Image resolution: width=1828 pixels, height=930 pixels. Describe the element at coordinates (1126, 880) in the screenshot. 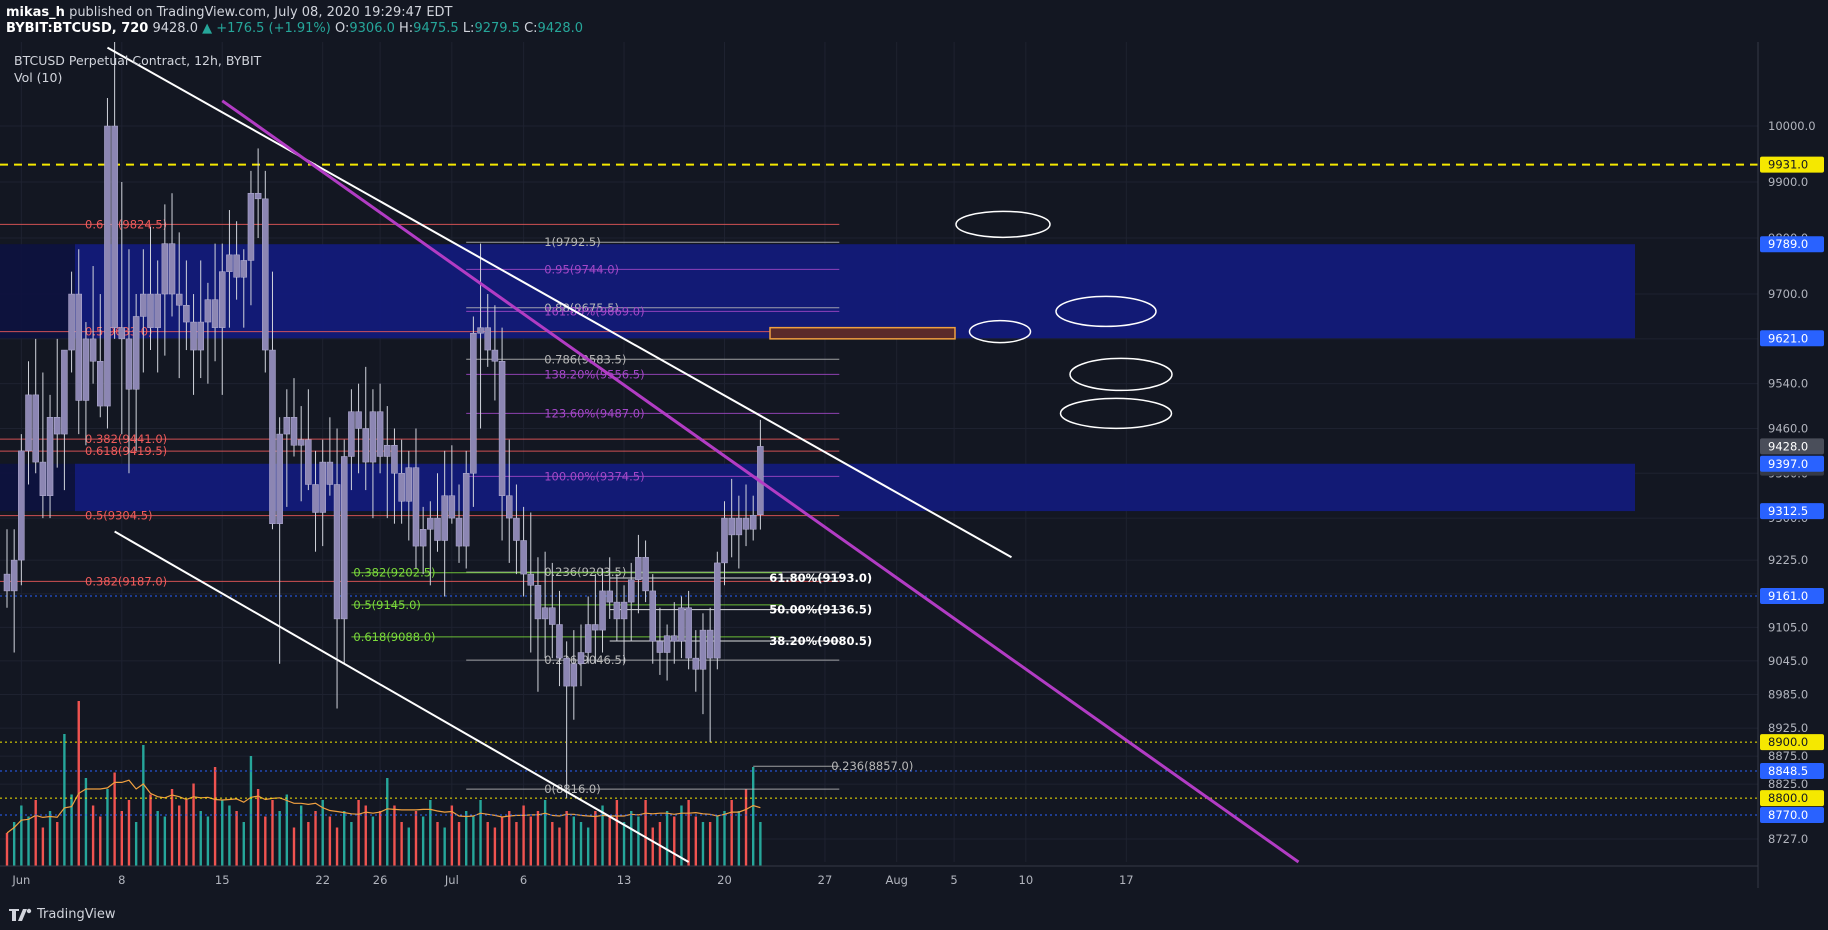

I see `time-tick-label: 17` at that location.